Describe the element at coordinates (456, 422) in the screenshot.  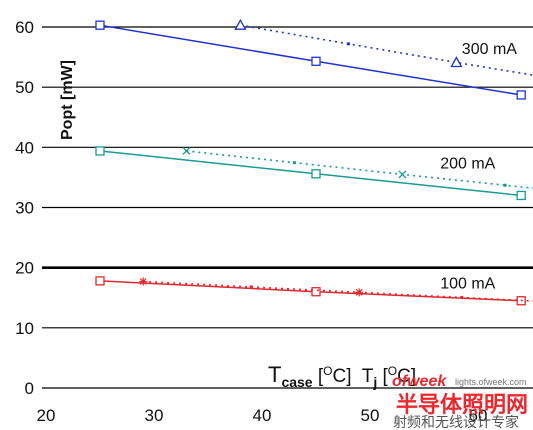
I see `watermark-cn-sub: 射频和无线设计专家` at that location.